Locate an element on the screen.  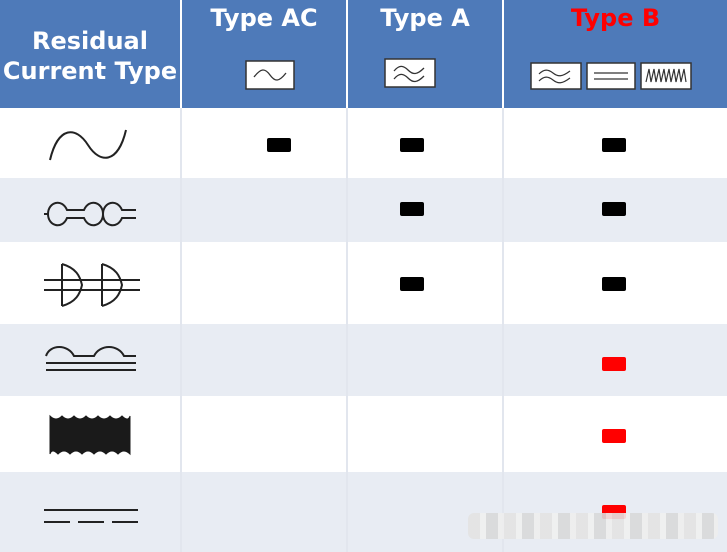
header-residual-line2: Current Type is located at coordinates (90, 71).